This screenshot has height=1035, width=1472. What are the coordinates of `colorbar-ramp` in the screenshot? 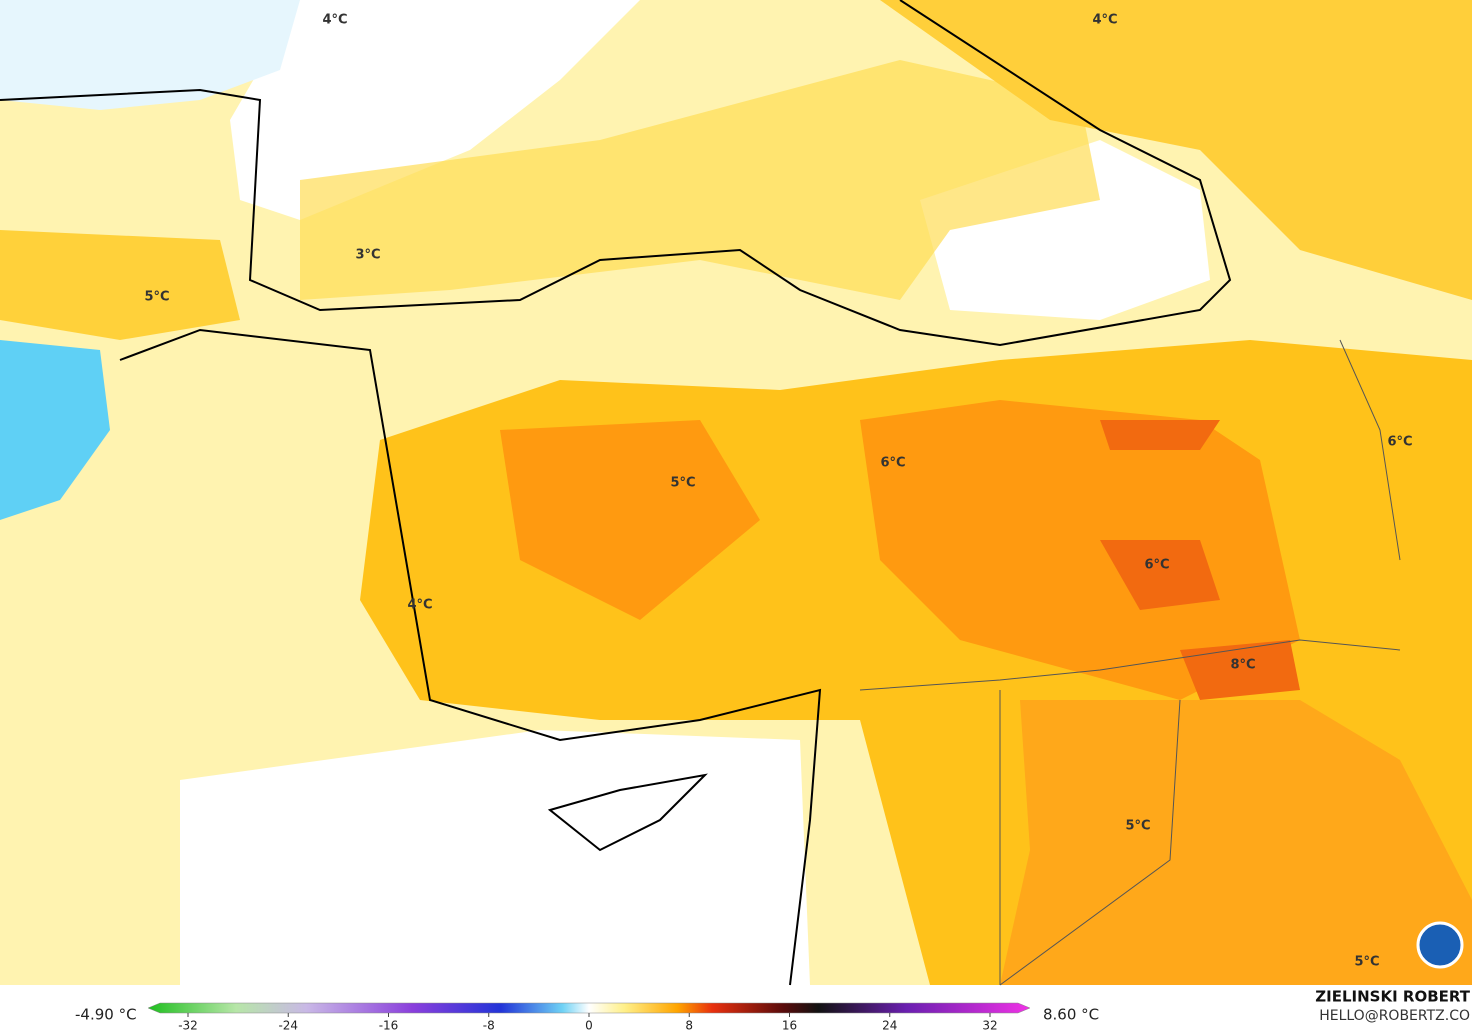 It's located at (589, 1008).